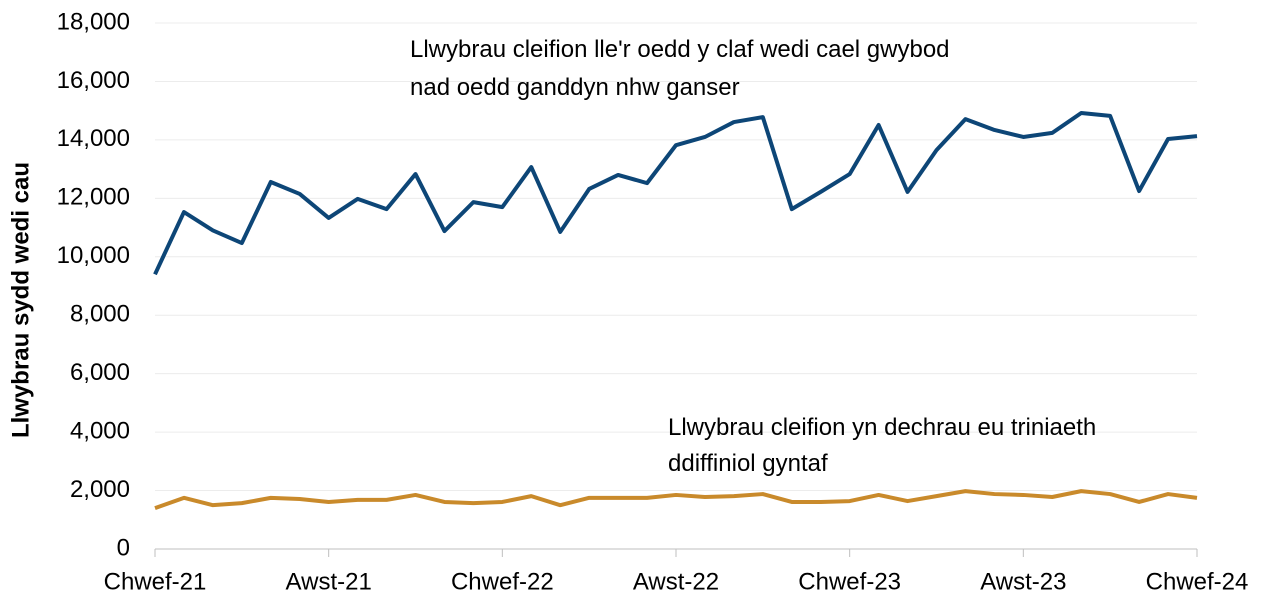 This screenshot has height=604, width=1279. What do you see at coordinates (1023, 581) in the screenshot?
I see `x-tick-label: Awst-23` at bounding box center [1023, 581].